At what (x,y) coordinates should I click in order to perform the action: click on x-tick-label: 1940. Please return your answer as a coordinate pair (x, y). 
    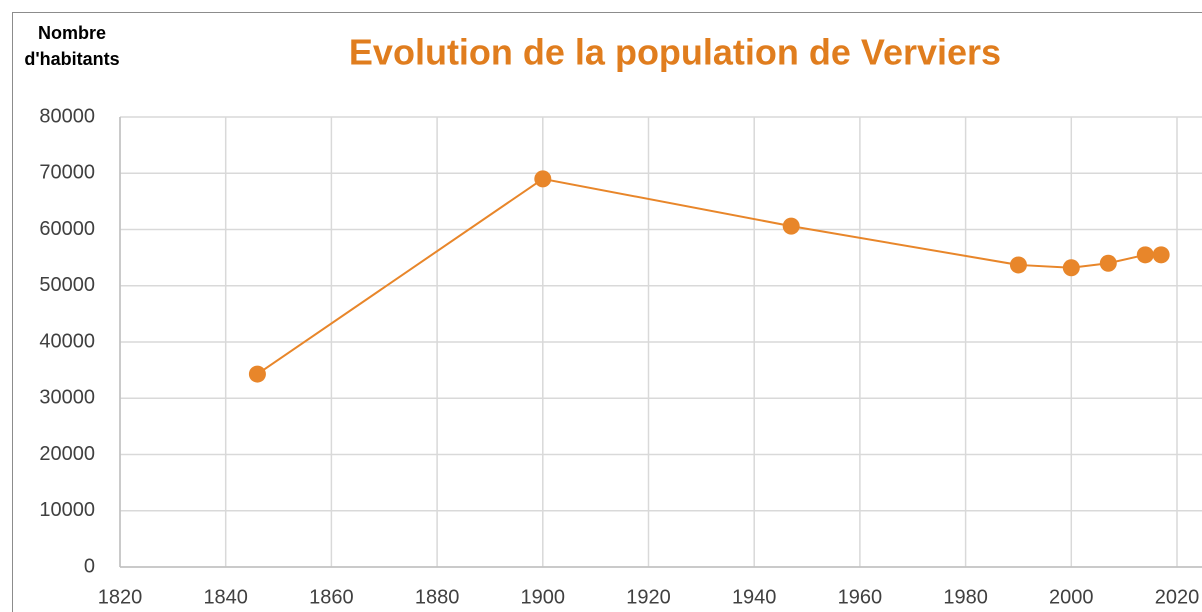
    Looking at the image, I should click on (754, 597).